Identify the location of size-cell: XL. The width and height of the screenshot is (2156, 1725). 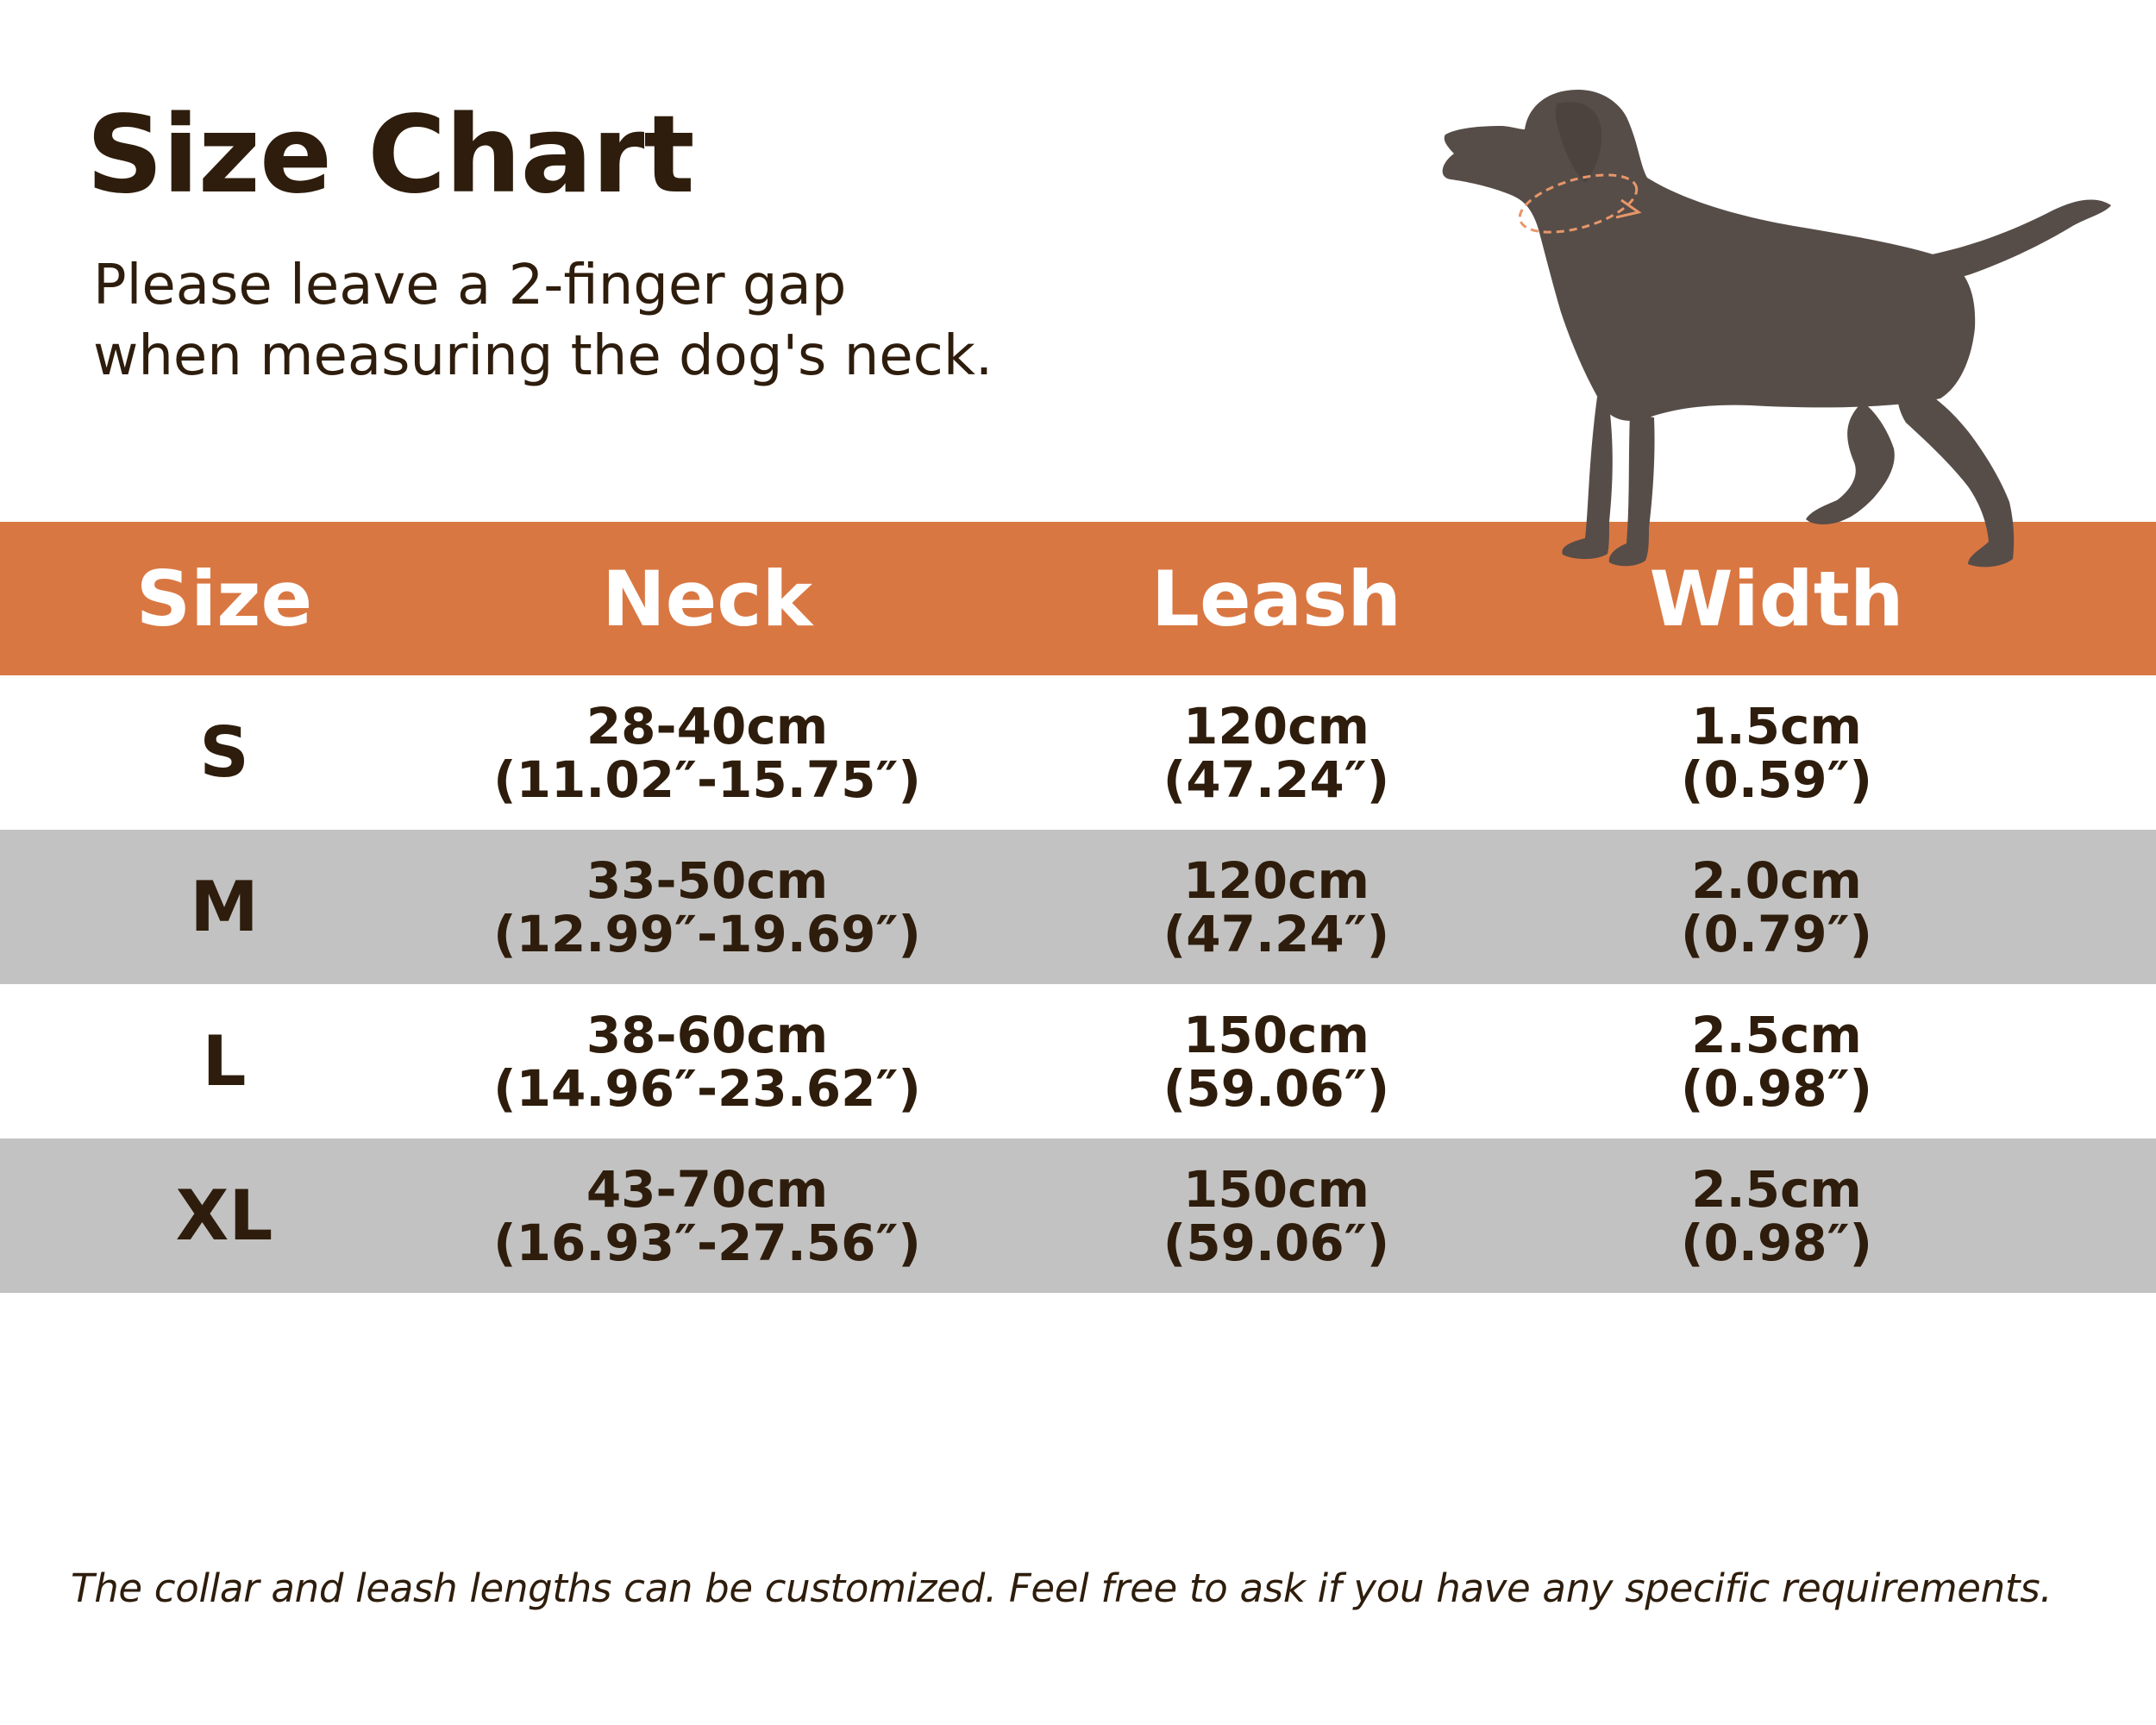
(224, 1216).